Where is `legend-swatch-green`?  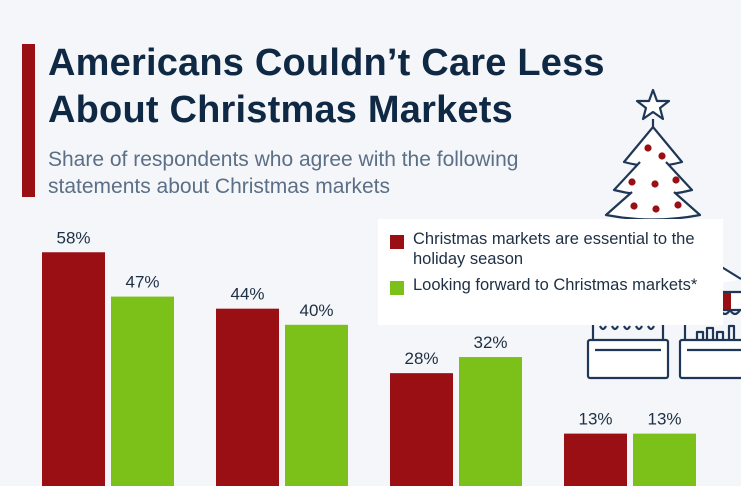
legend-swatch-green is located at coordinates (397, 288).